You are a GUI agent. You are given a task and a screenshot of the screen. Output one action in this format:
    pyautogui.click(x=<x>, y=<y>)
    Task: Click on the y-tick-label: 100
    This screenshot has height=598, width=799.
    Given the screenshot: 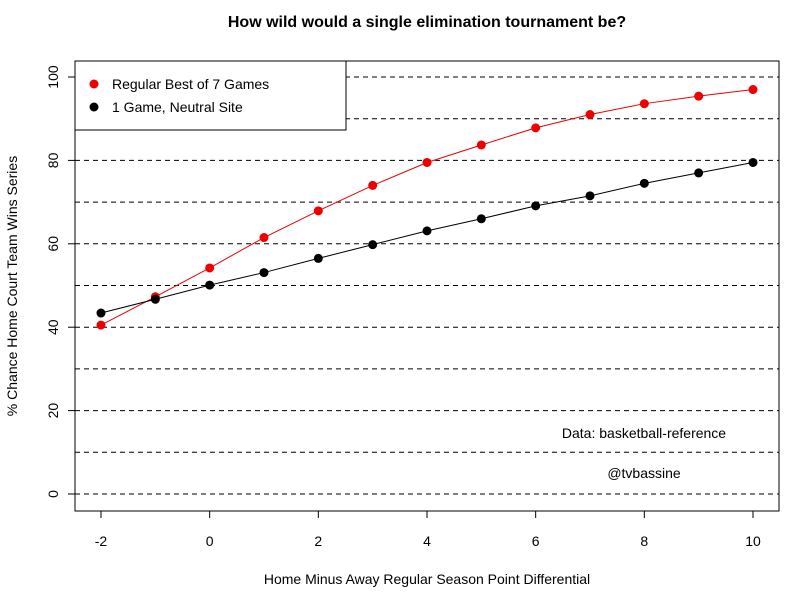 What is the action you would take?
    pyautogui.click(x=53, y=77)
    